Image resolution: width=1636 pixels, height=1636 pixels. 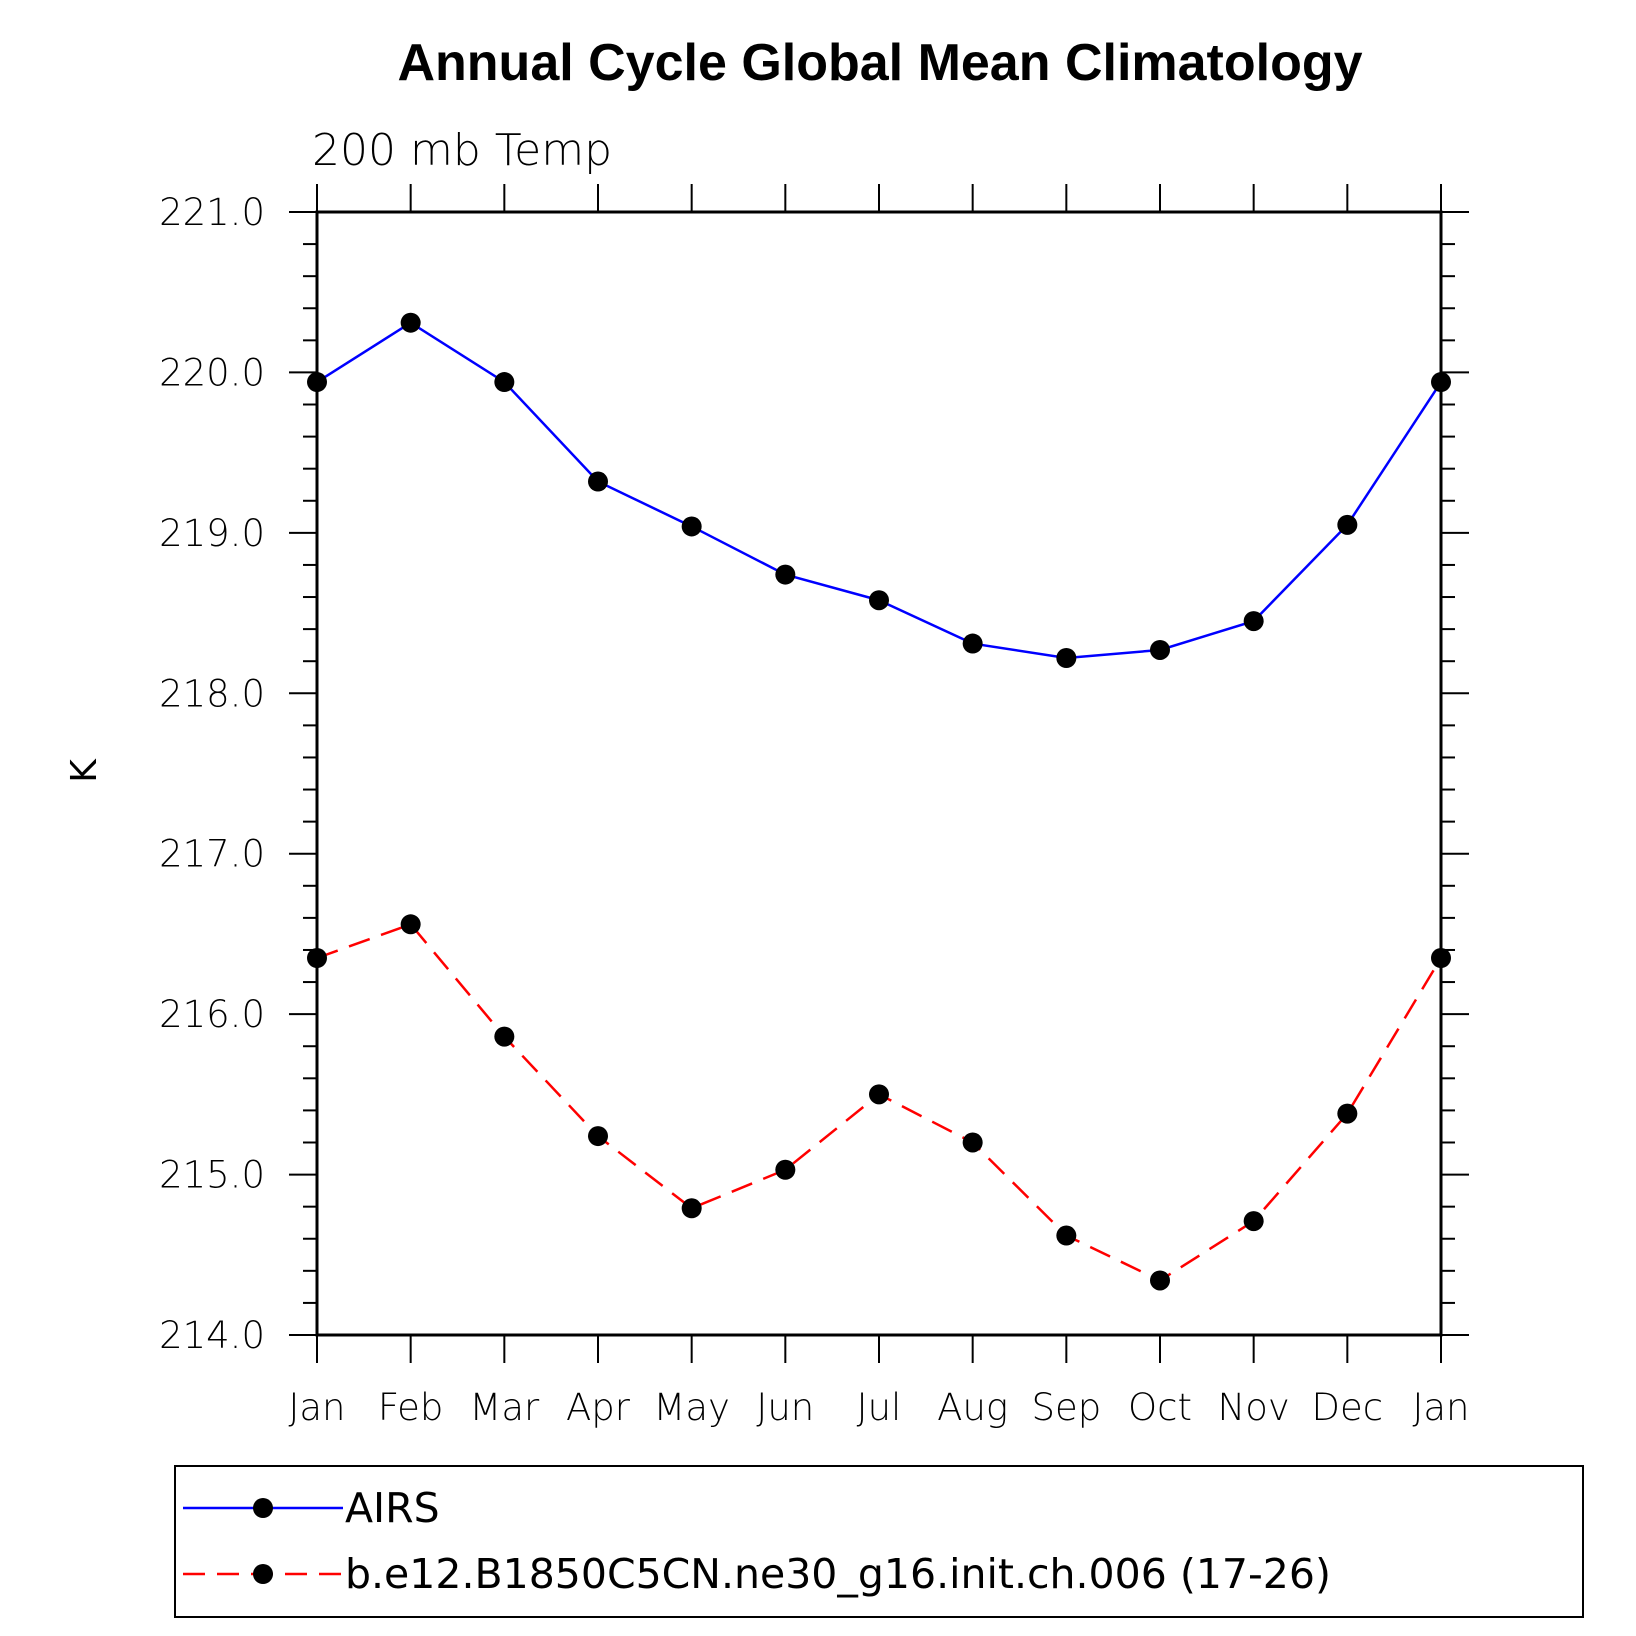 I want to click on y-axis-label: K, so click(x=84, y=770).